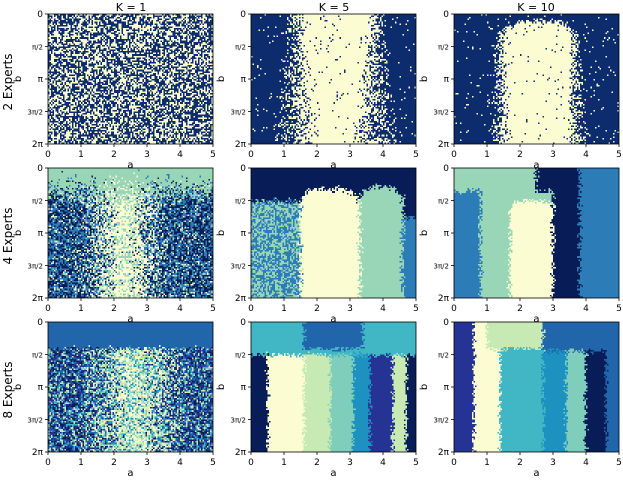 This screenshot has height=486, width=623. What do you see at coordinates (535, 7) in the screenshot?
I see `column-title-k10: K = 10` at bounding box center [535, 7].